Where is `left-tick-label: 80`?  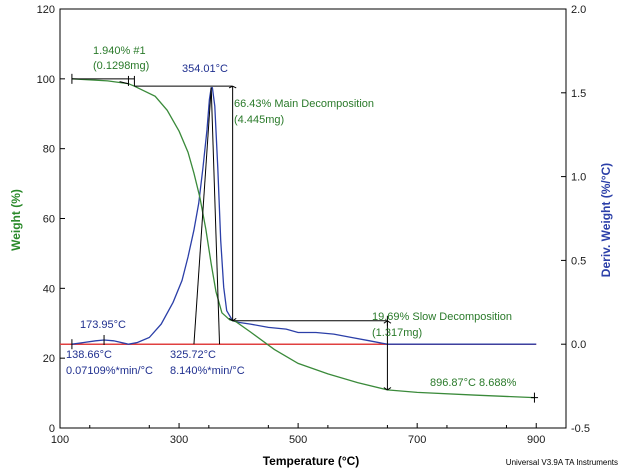 left-tick-label: 80 is located at coordinates (49, 150).